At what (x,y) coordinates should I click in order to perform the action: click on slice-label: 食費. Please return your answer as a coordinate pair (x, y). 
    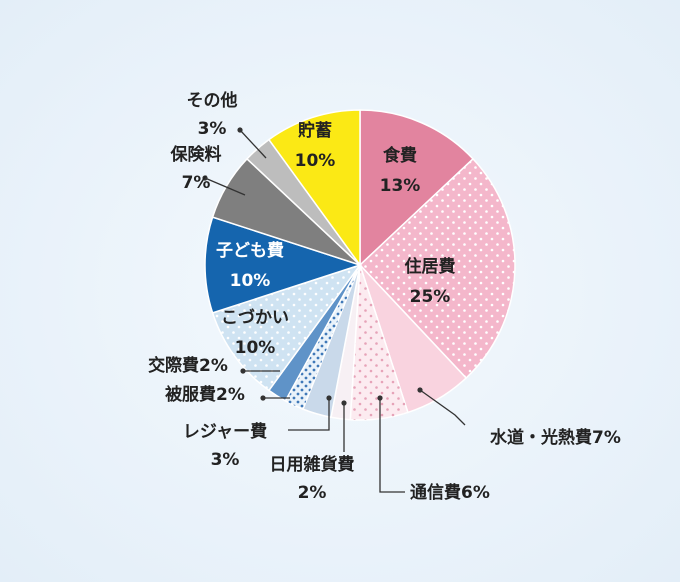
    Looking at the image, I should click on (400, 155).